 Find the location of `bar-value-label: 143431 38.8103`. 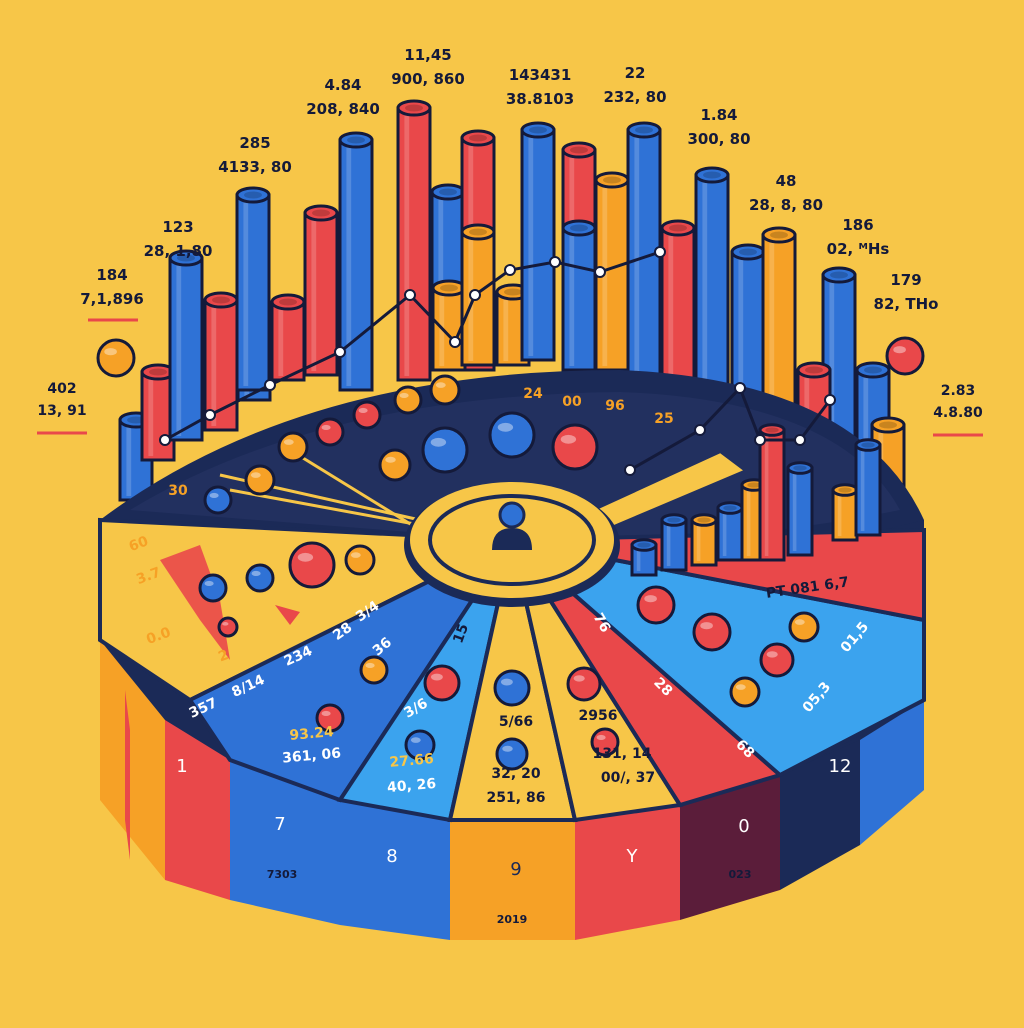

bar-value-label: 143431 38.8103 is located at coordinates (540, 87).